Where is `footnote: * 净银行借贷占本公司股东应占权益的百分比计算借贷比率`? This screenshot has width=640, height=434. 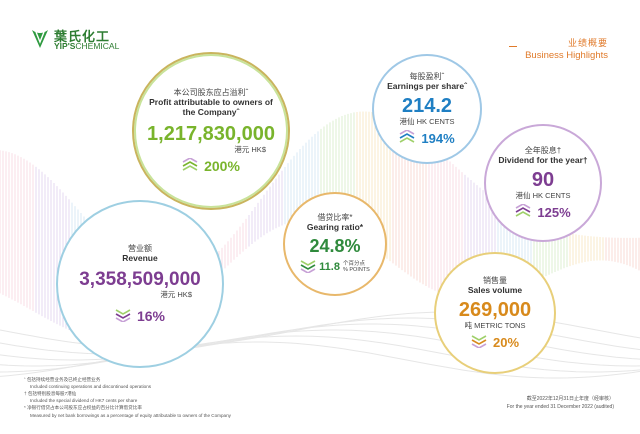 footnote: * 净银行借贷占本公司股东应占权益的百分比计算借贷比率 is located at coordinates (83, 408).